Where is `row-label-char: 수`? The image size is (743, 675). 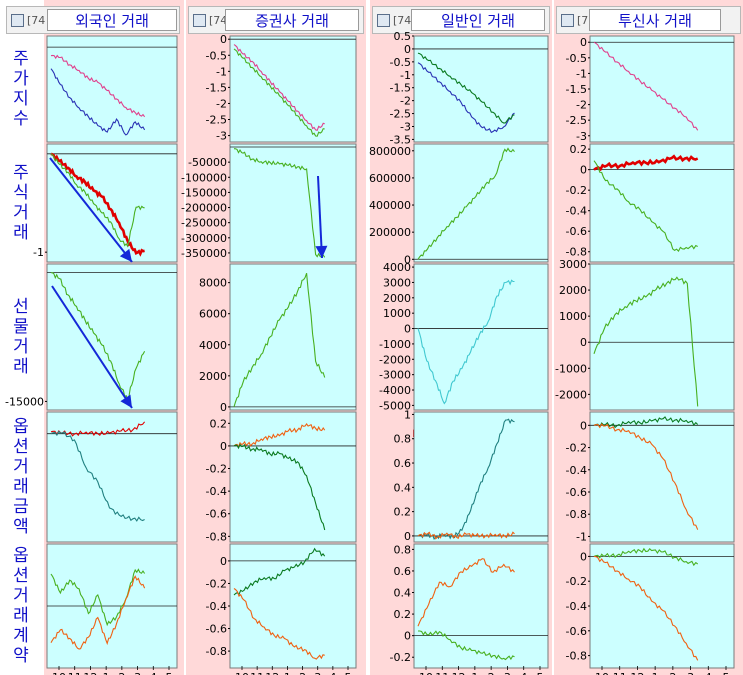 row-label-char: 수 is located at coordinates (21, 119).